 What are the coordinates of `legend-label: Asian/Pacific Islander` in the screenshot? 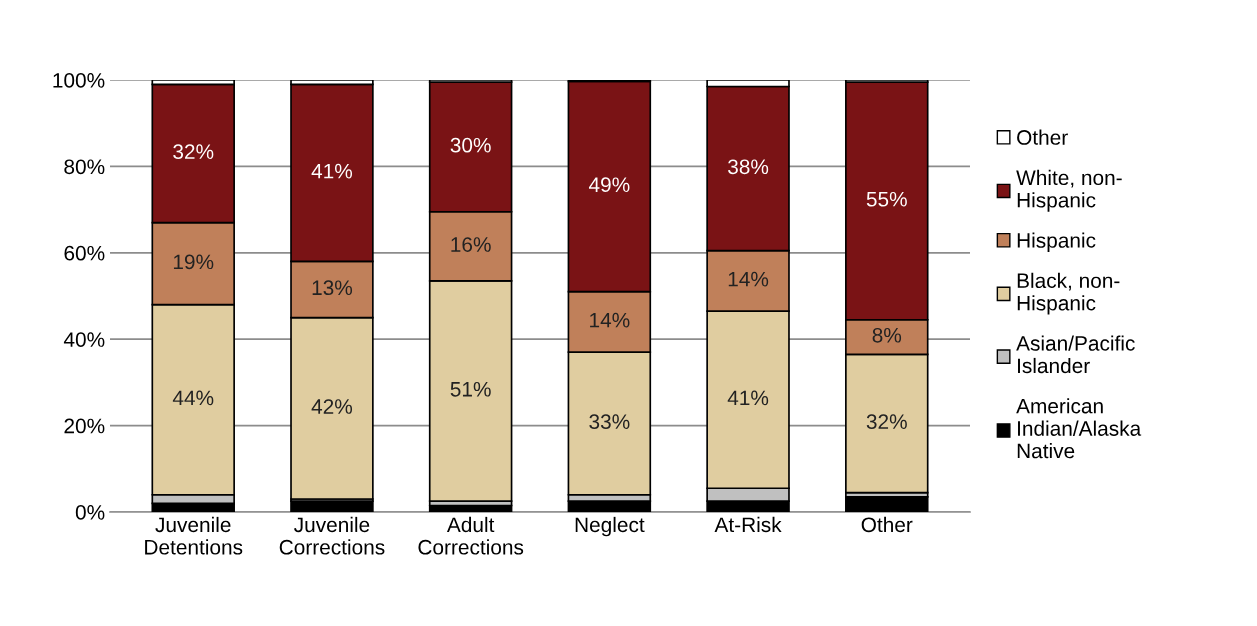 It's located at (1075, 354).